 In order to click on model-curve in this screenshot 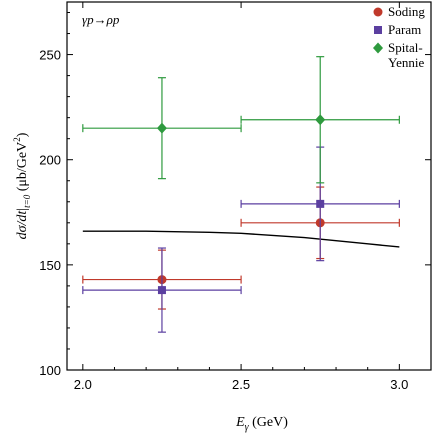, I will do `click(241, 239)`.